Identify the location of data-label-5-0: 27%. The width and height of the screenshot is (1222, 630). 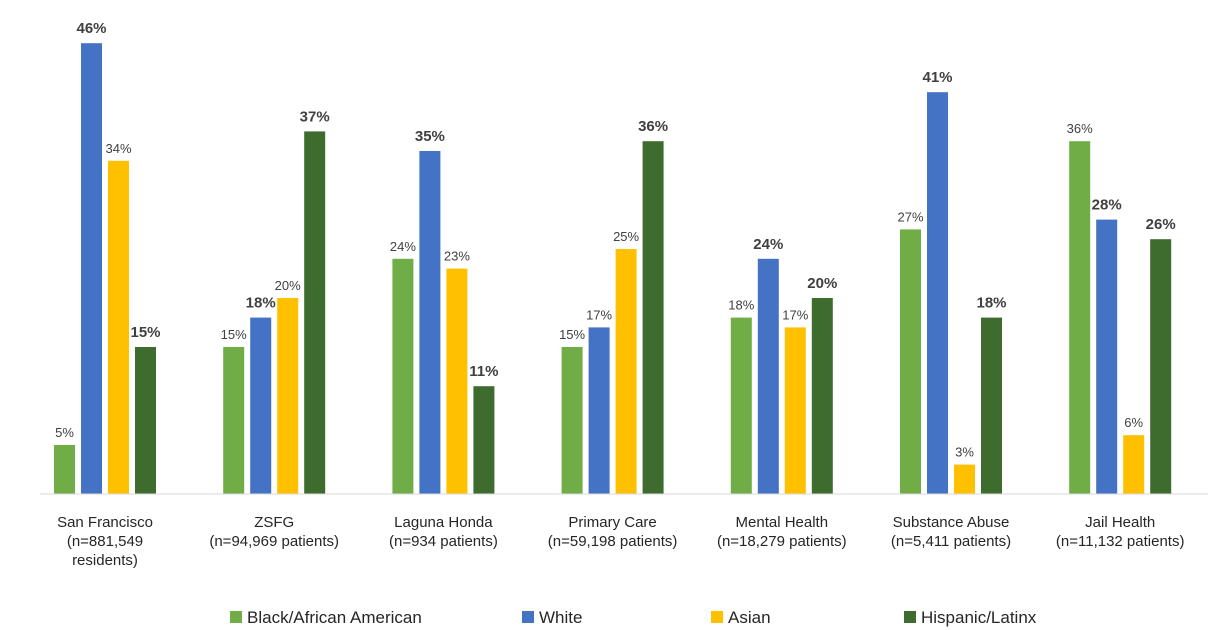
(910, 216).